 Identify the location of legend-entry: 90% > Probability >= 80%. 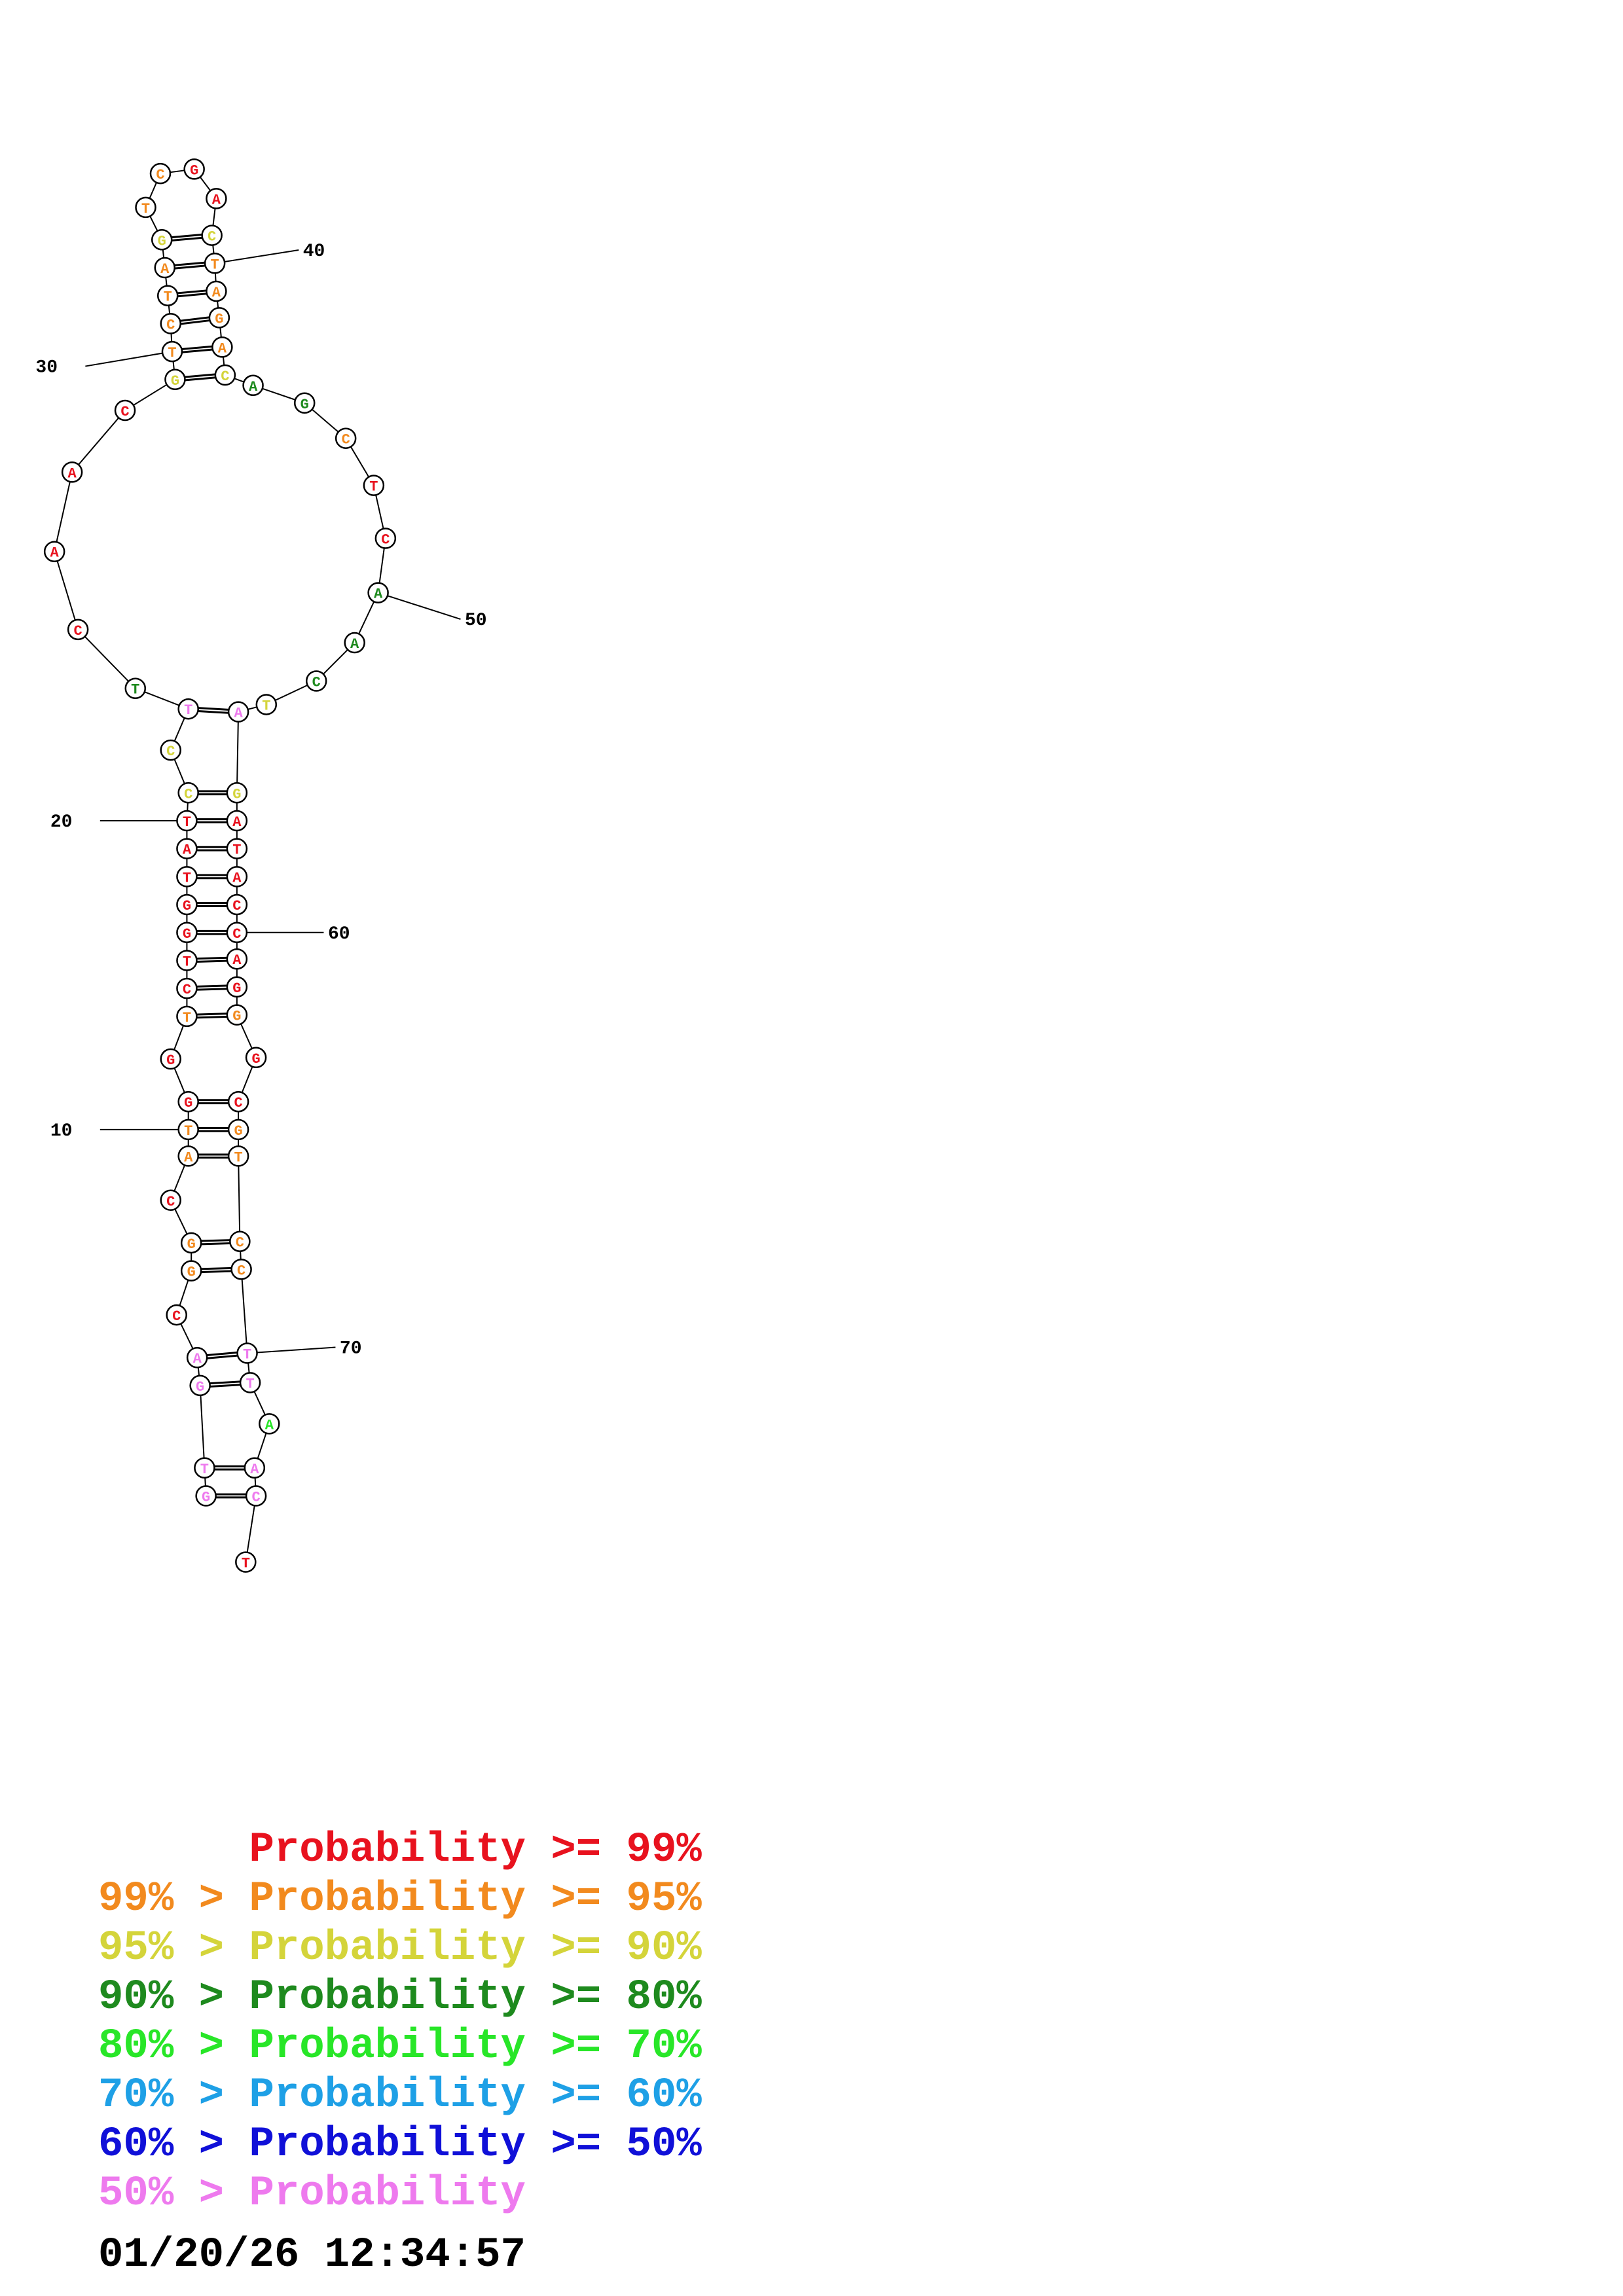
(400, 1997).